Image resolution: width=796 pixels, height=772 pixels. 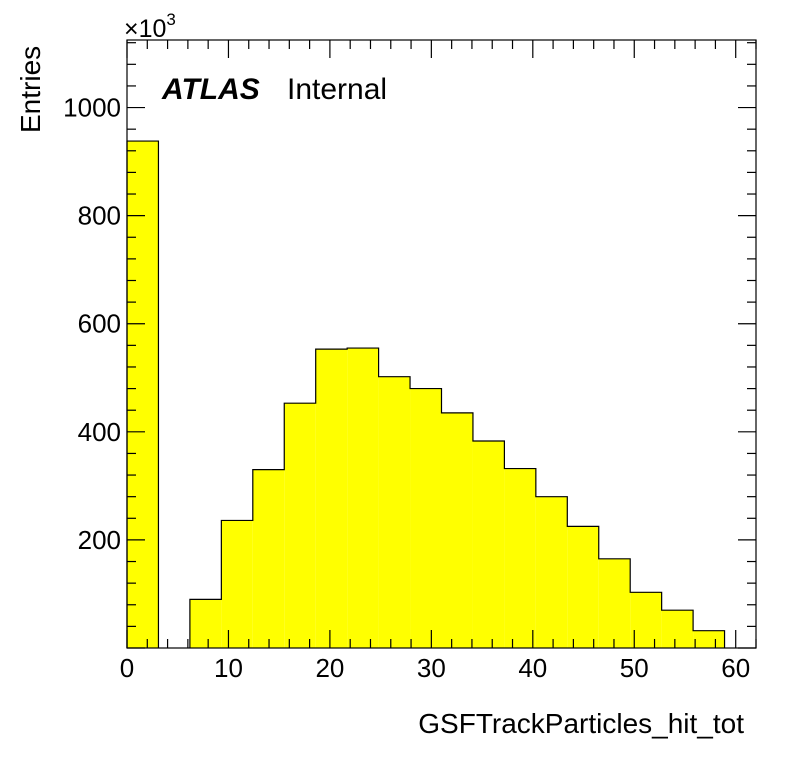 I want to click on y-multiplier-exponent: 3, so click(x=170, y=19).